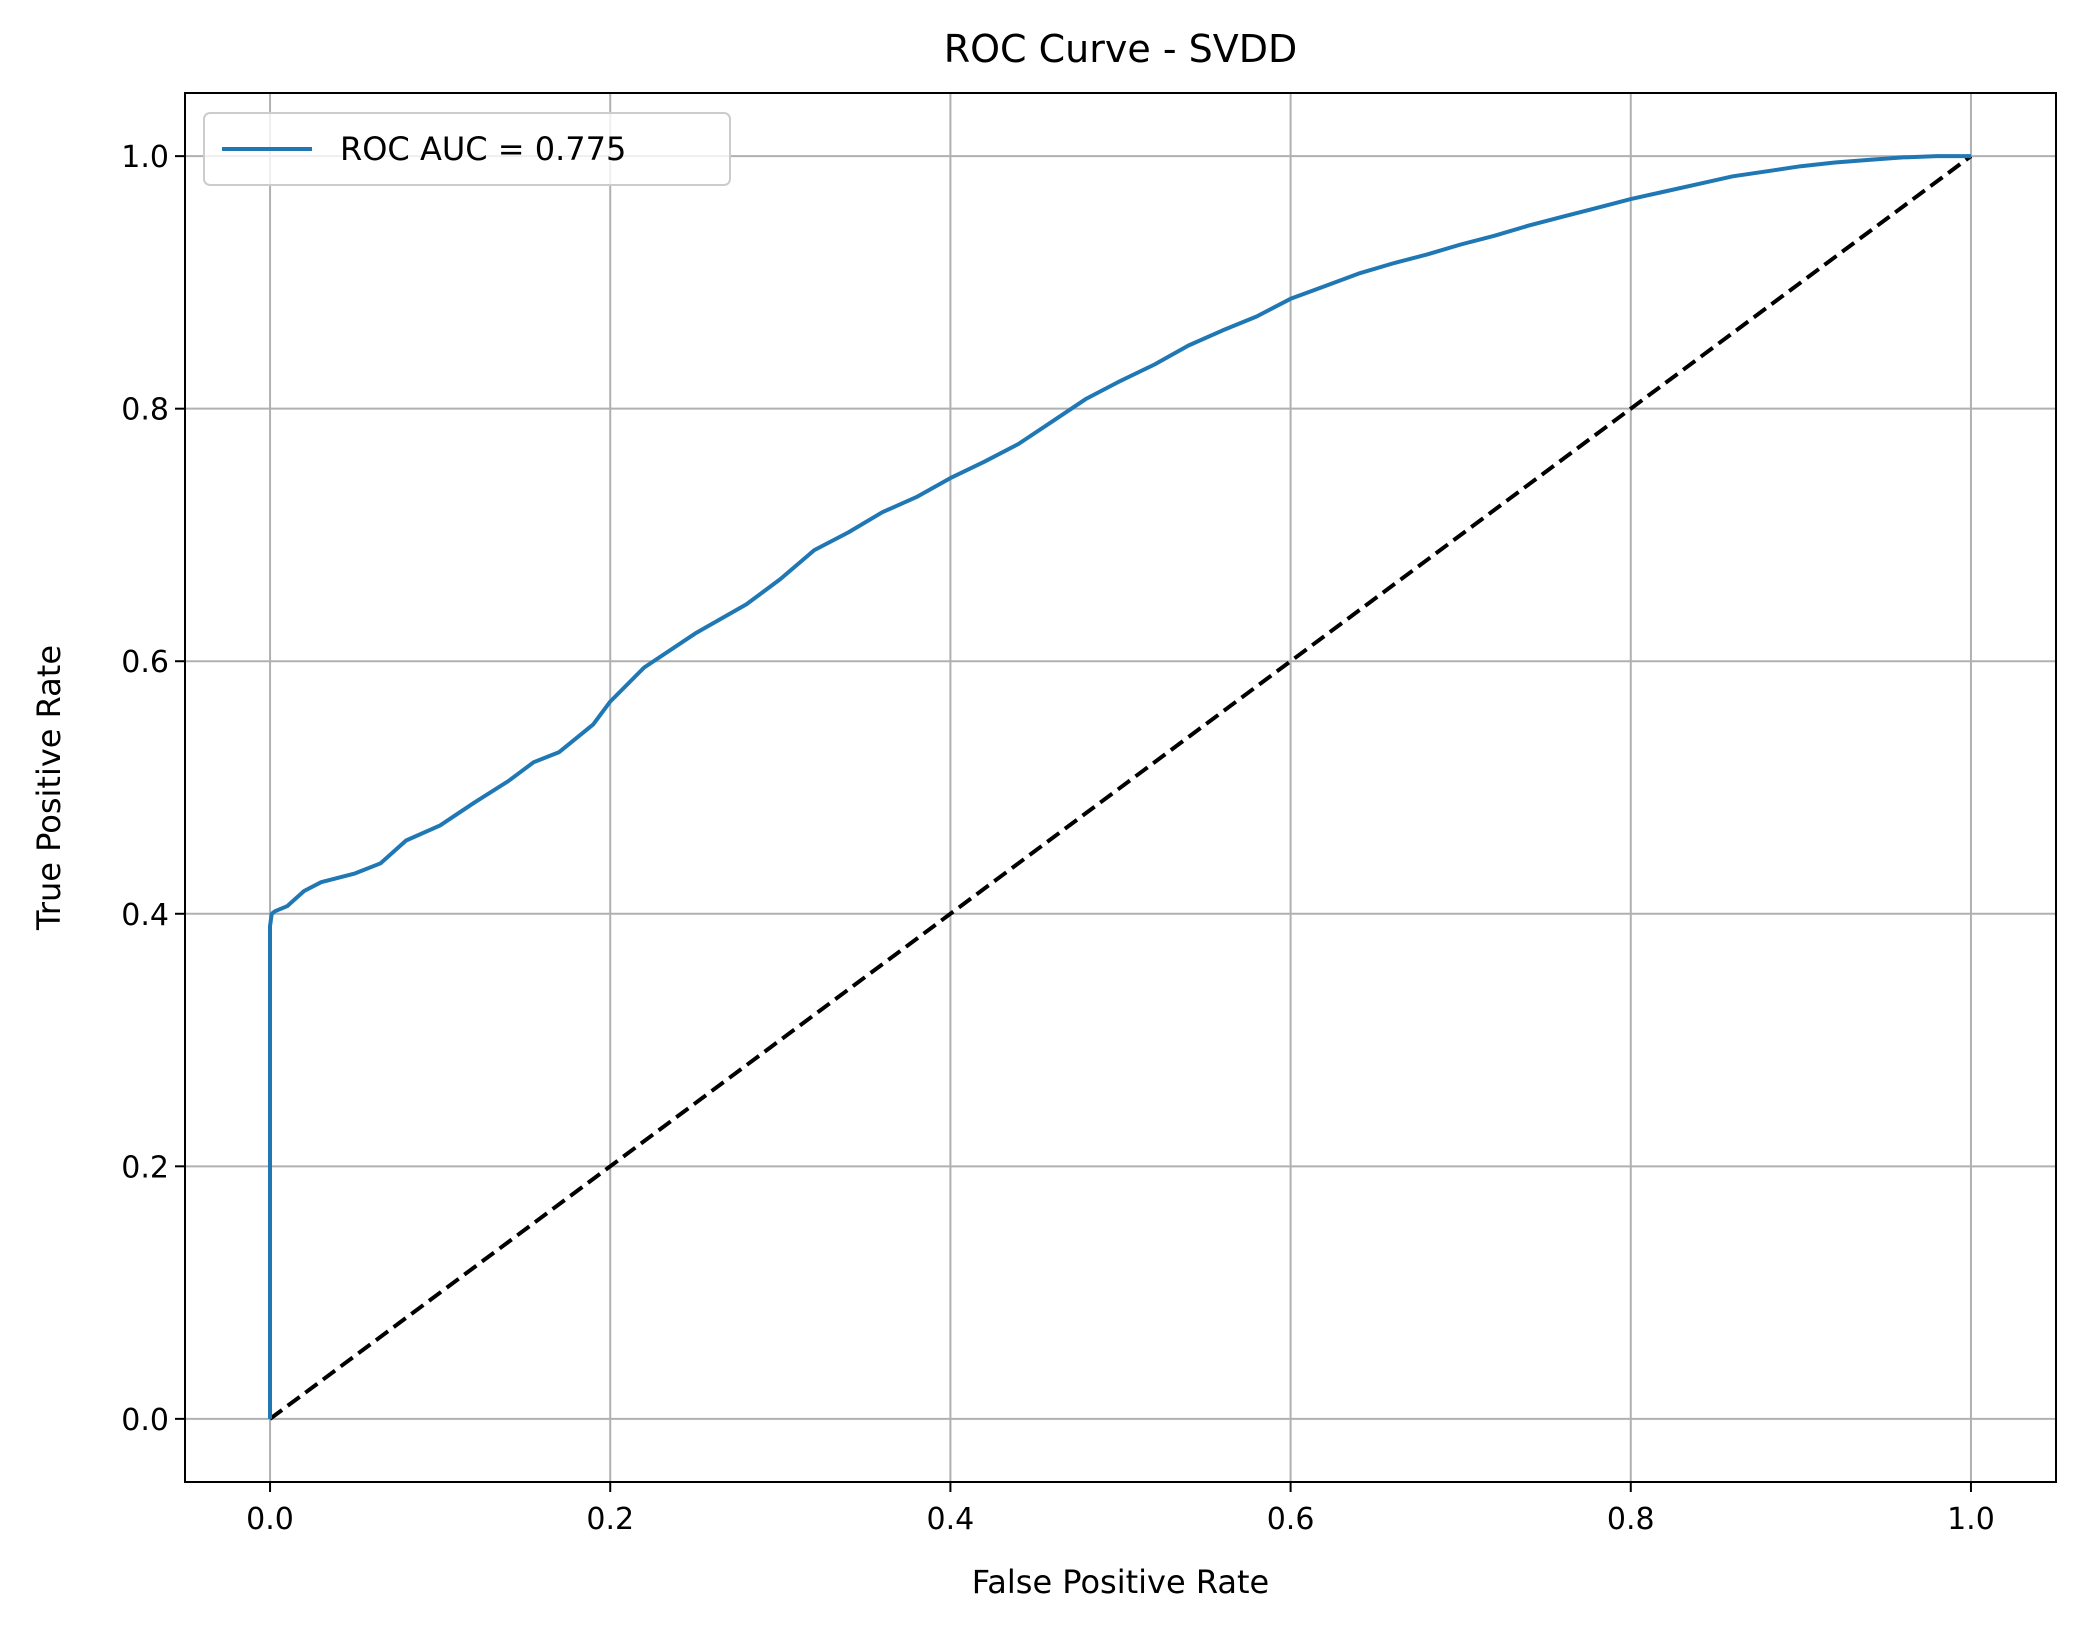 This screenshot has height=1638, width=2074. I want to click on y-tick-label: 0.0, so click(145, 1420).